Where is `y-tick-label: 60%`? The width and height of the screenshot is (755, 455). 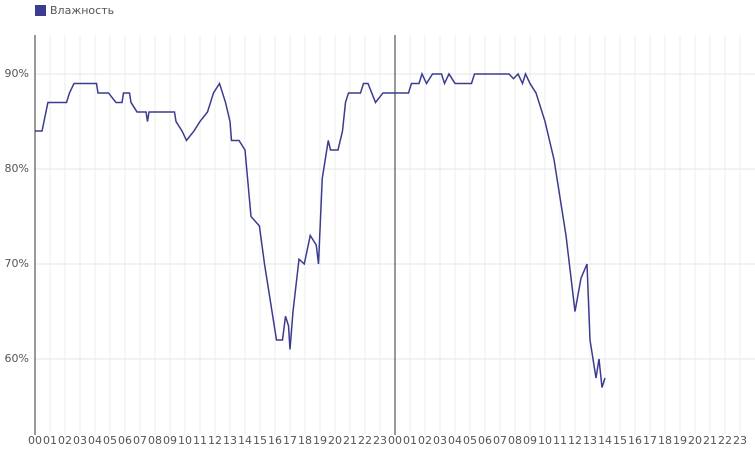
y-tick-label: 60% is located at coordinates (17, 358).